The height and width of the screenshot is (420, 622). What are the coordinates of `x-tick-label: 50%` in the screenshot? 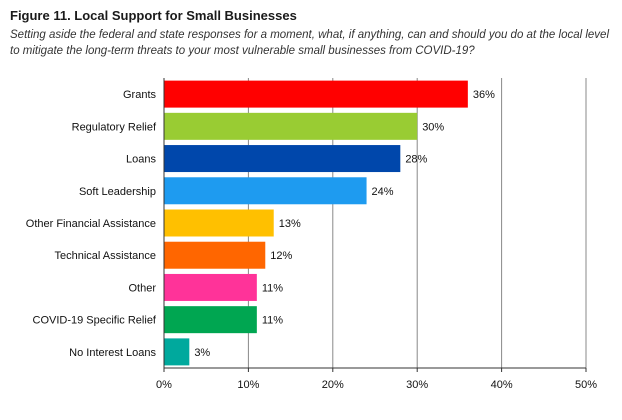 It's located at (586, 385).